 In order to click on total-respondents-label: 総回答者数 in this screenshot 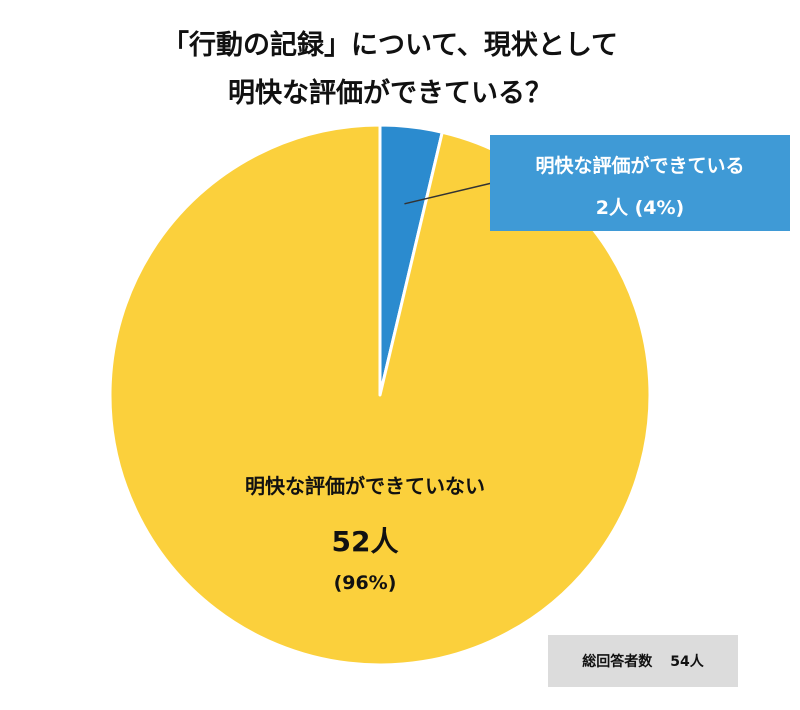, I will do `click(617, 662)`.